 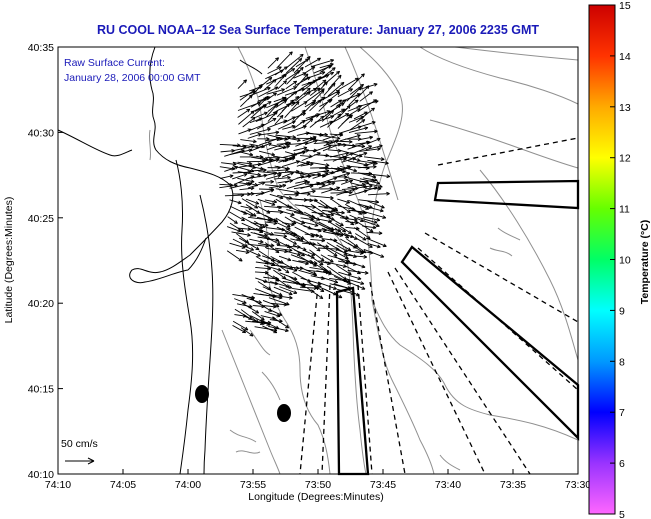 What do you see at coordinates (645, 262) in the screenshot?
I see `colorbar-label: Temperature (°C)` at bounding box center [645, 262].